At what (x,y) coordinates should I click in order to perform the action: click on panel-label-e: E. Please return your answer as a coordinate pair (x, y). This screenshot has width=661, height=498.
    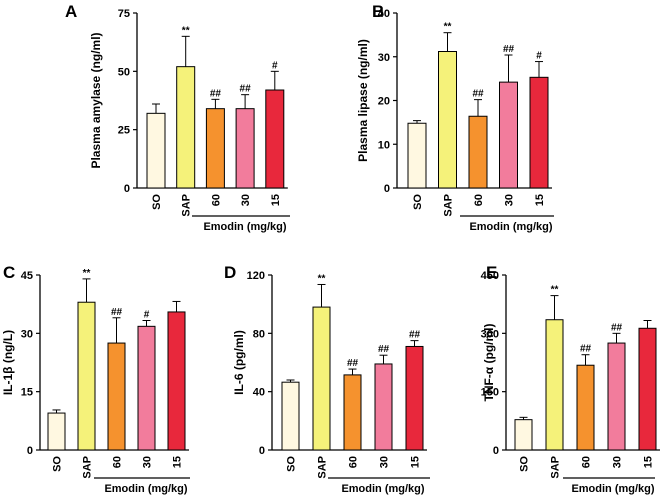
    Looking at the image, I should click on (491, 272).